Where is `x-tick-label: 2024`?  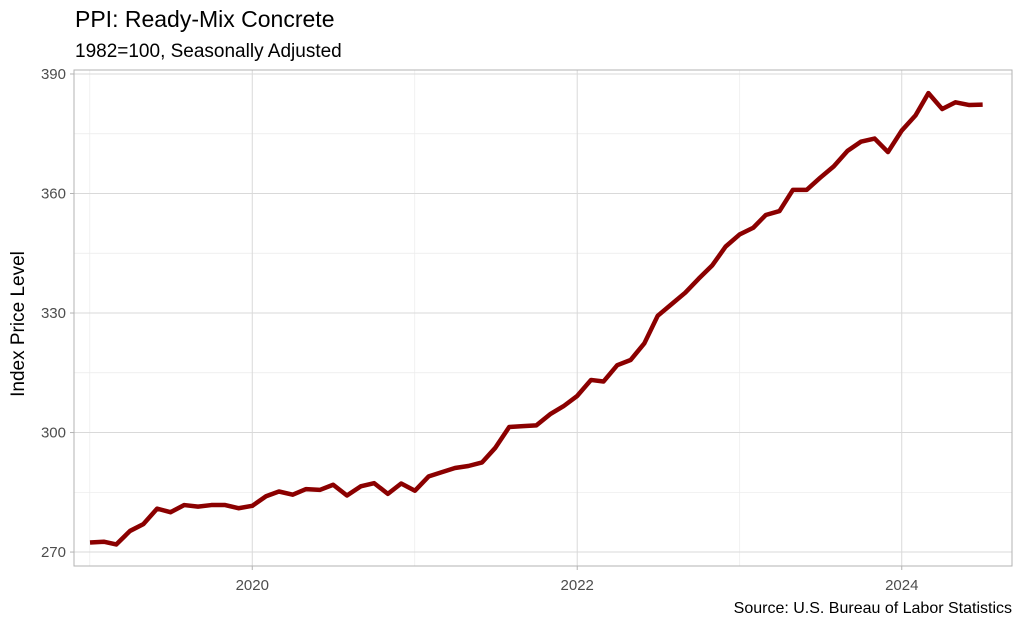 x-tick-label: 2024 is located at coordinates (901, 585).